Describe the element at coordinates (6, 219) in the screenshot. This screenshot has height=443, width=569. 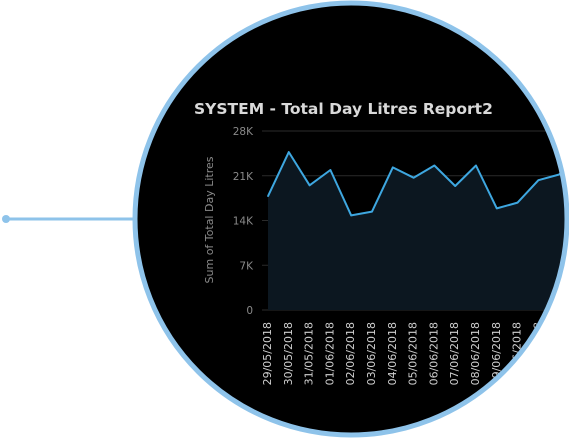
I see `connector-dot` at that location.